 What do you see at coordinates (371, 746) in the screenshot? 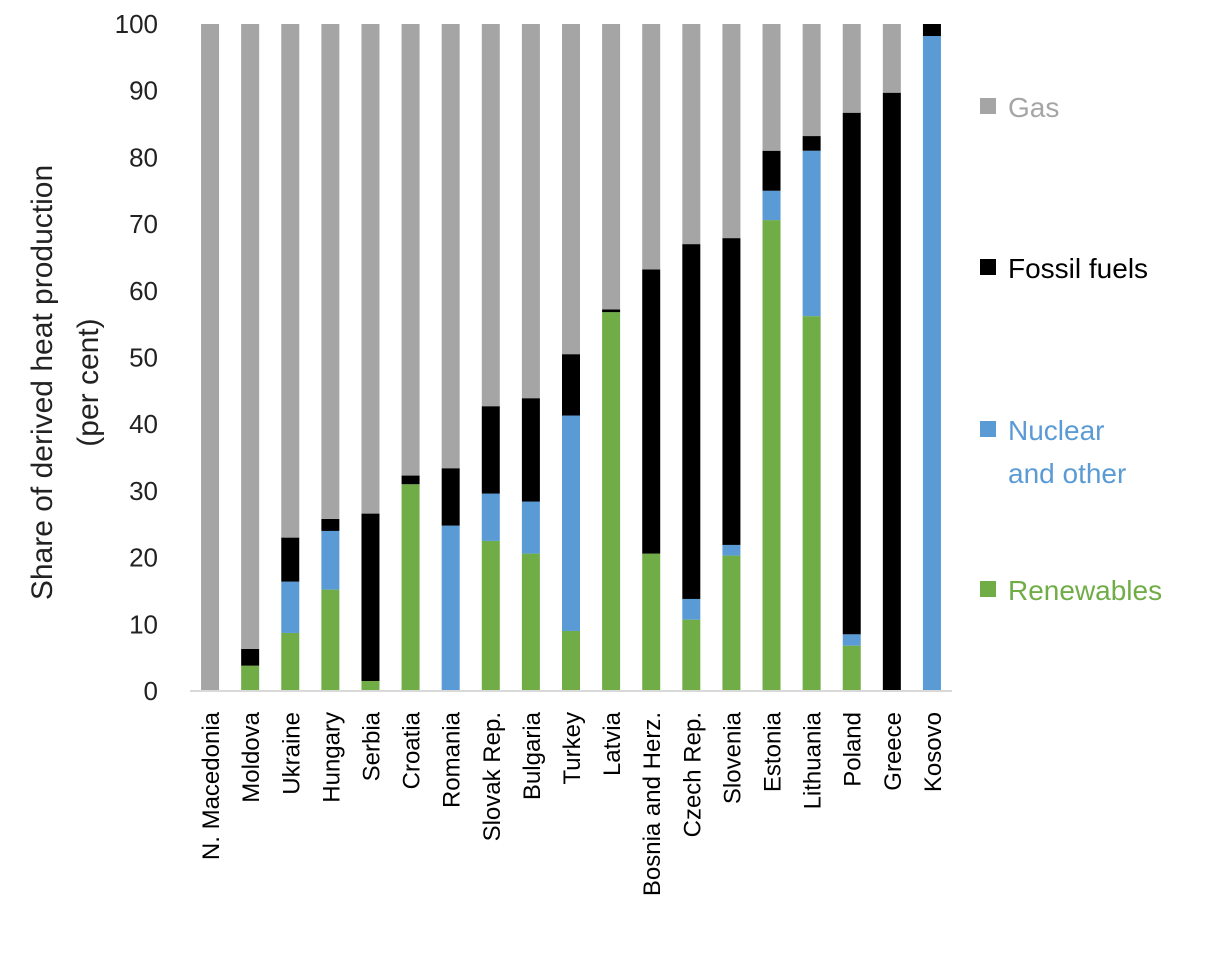
I see `x-tick-label: Serbia` at bounding box center [371, 746].